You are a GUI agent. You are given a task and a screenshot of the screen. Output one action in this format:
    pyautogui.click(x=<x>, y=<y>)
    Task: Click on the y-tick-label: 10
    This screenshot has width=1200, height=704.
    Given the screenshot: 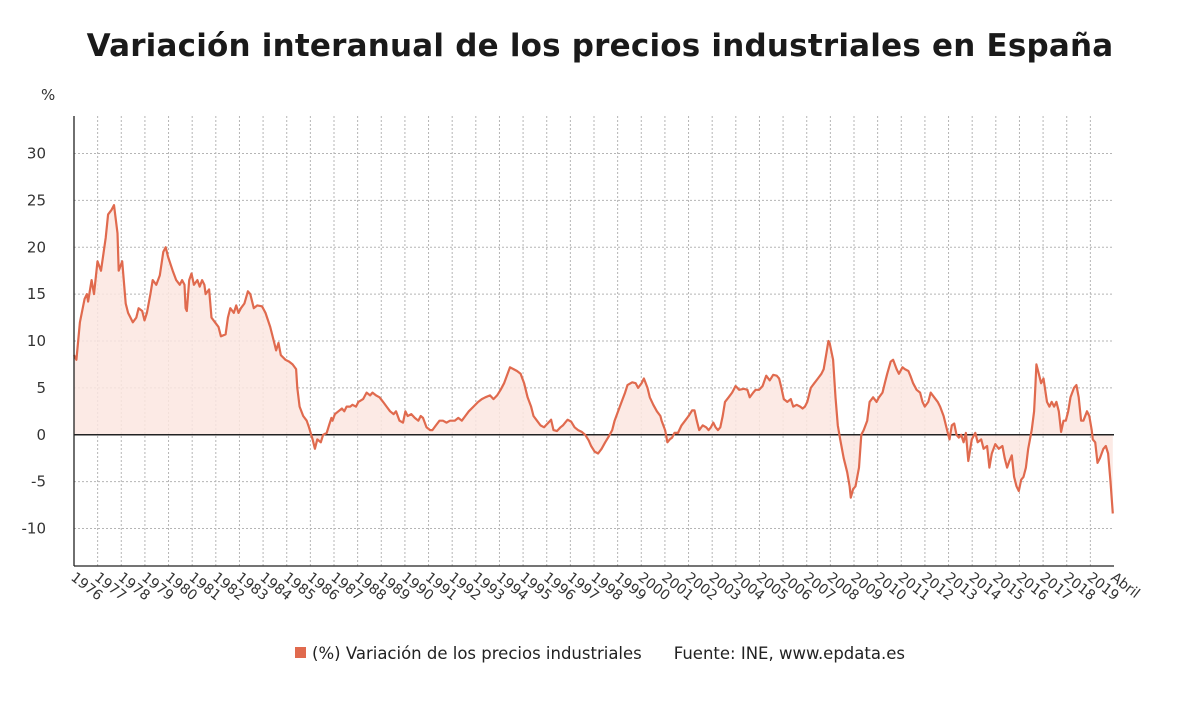 What is the action you would take?
    pyautogui.click(x=36, y=341)
    